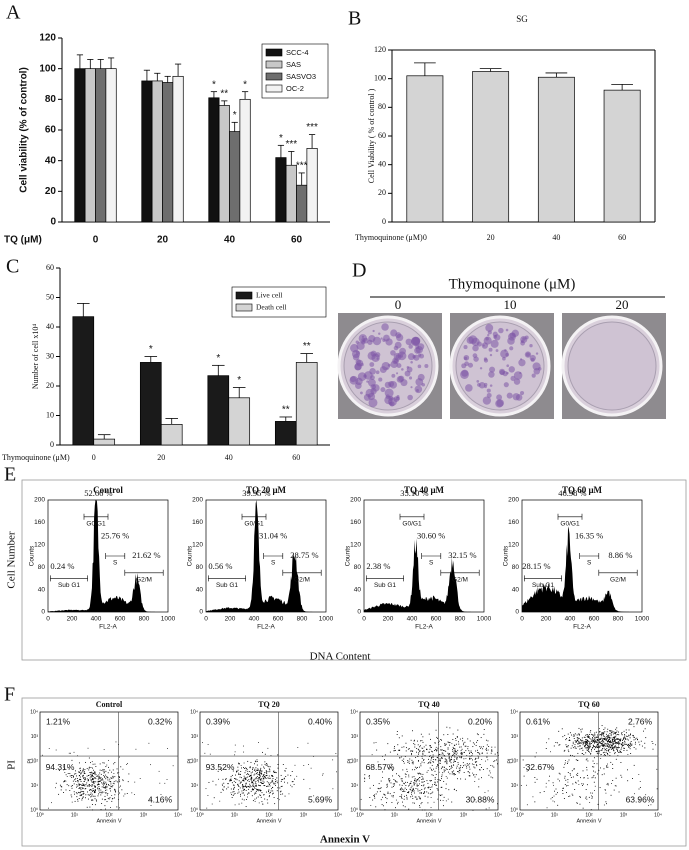 The height and width of the screenshot is (850, 689). What do you see at coordinates (320, 721) in the screenshot?
I see `quadrant-percentage: 0.40%` at bounding box center [320, 721].